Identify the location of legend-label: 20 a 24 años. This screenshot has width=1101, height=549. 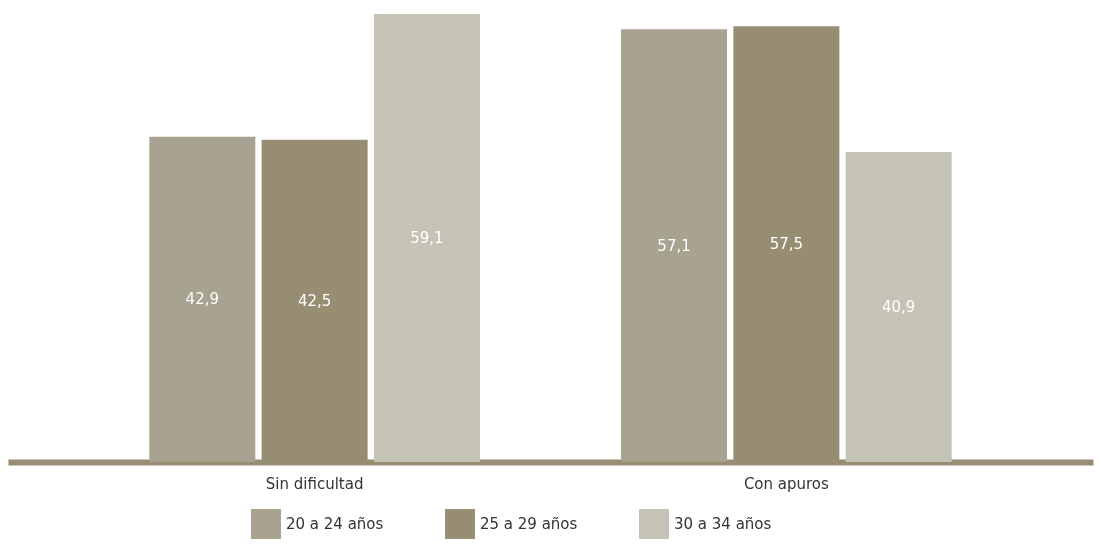
(335, 524).